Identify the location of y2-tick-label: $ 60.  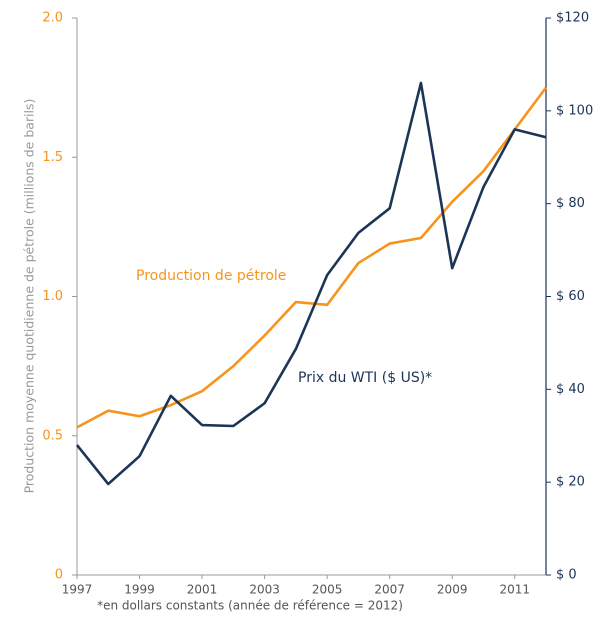
(570, 296).